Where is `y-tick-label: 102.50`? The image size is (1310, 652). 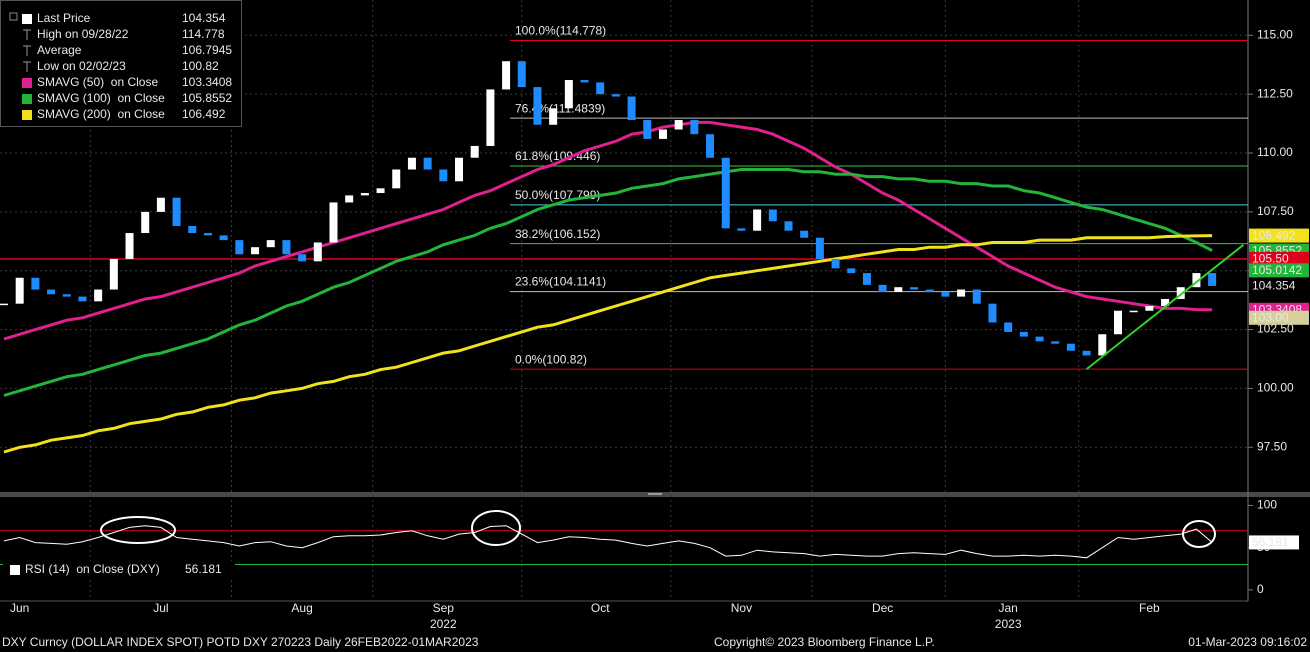 y-tick-label: 102.50 is located at coordinates (1275, 329).